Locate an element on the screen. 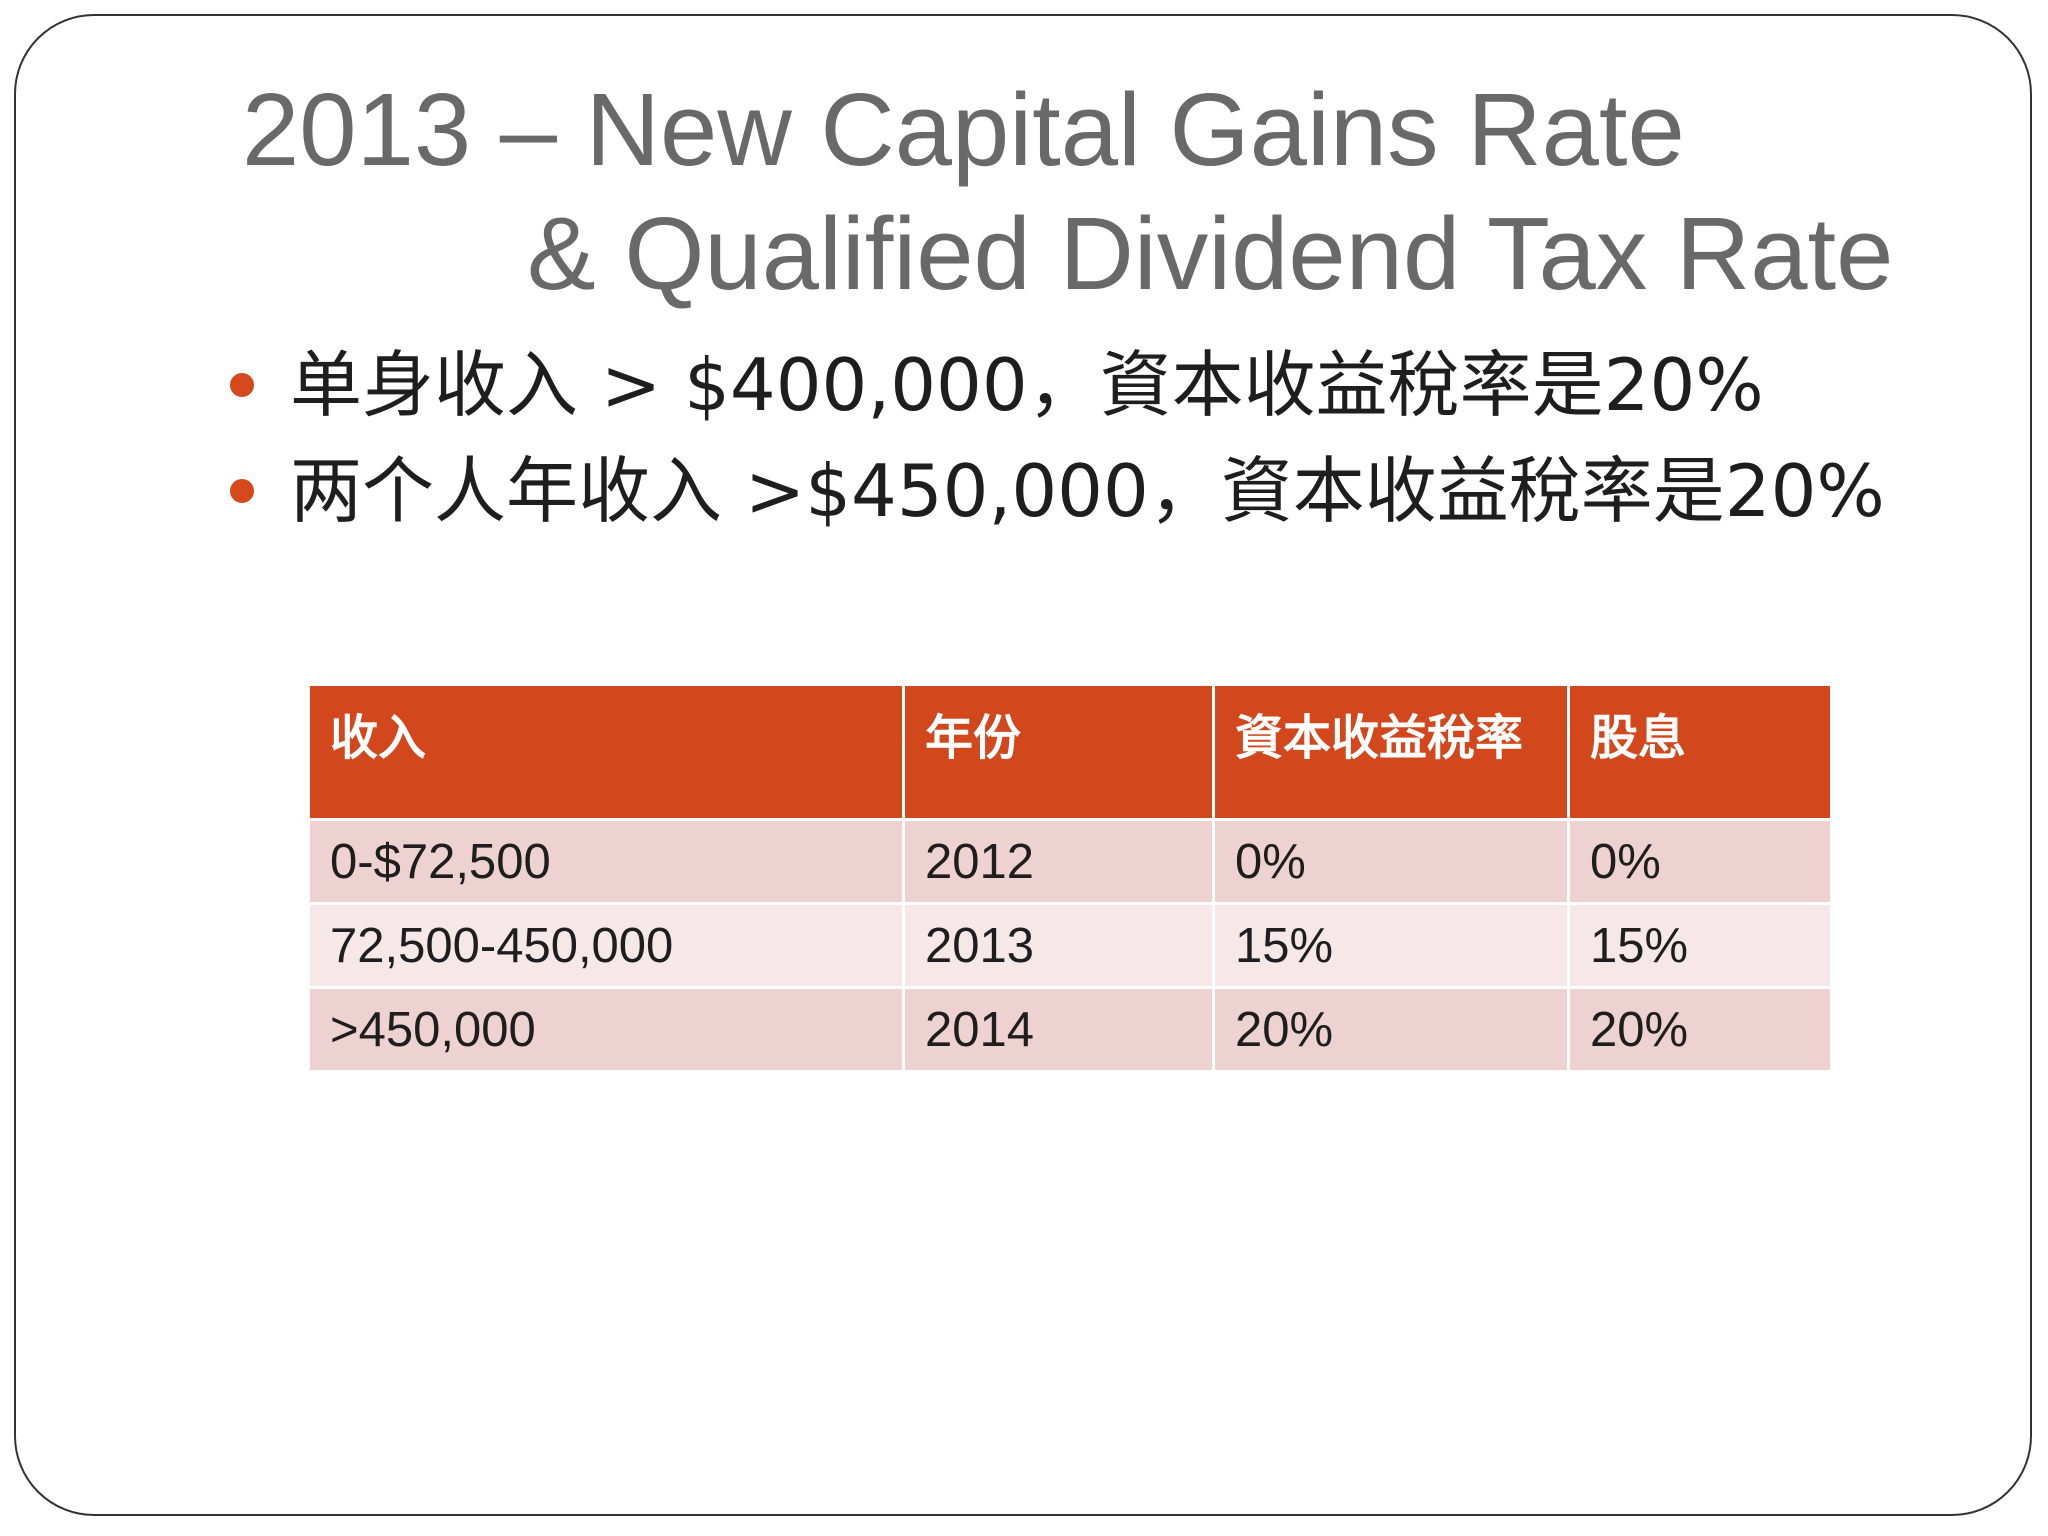 Image resolution: width=2048 pixels, height=1536 pixels. cell-capital-gains-rate: 0% is located at coordinates (1391, 861).